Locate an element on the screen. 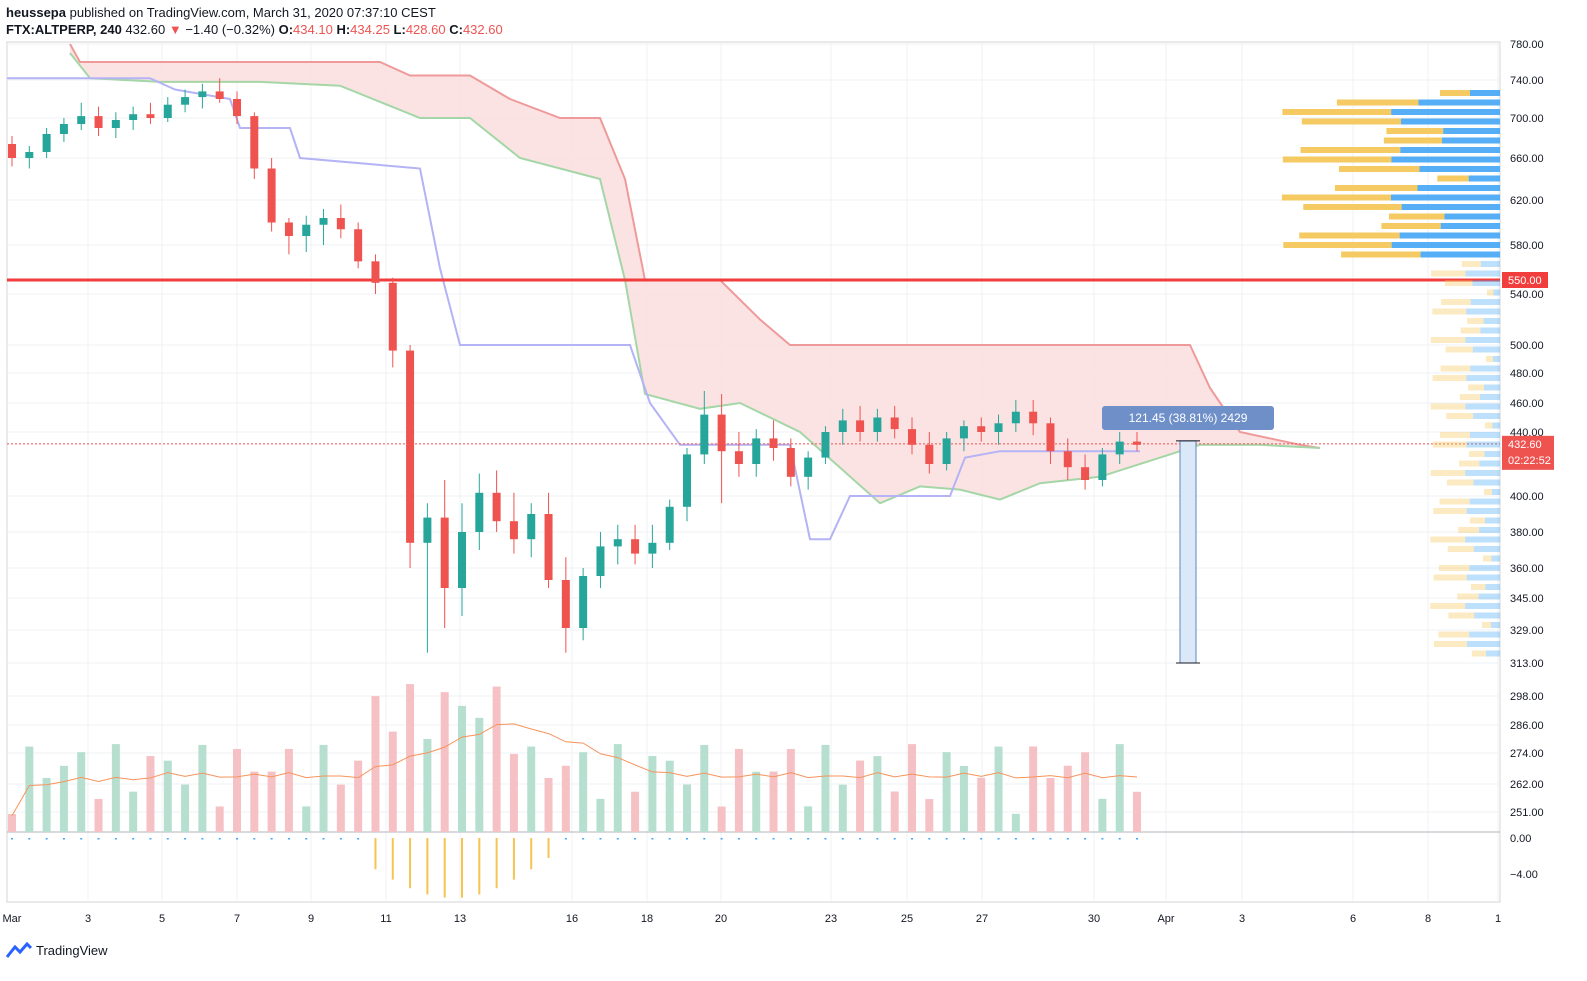 This screenshot has width=1587, height=981. x-axis-tick-label: 5 is located at coordinates (162, 919).